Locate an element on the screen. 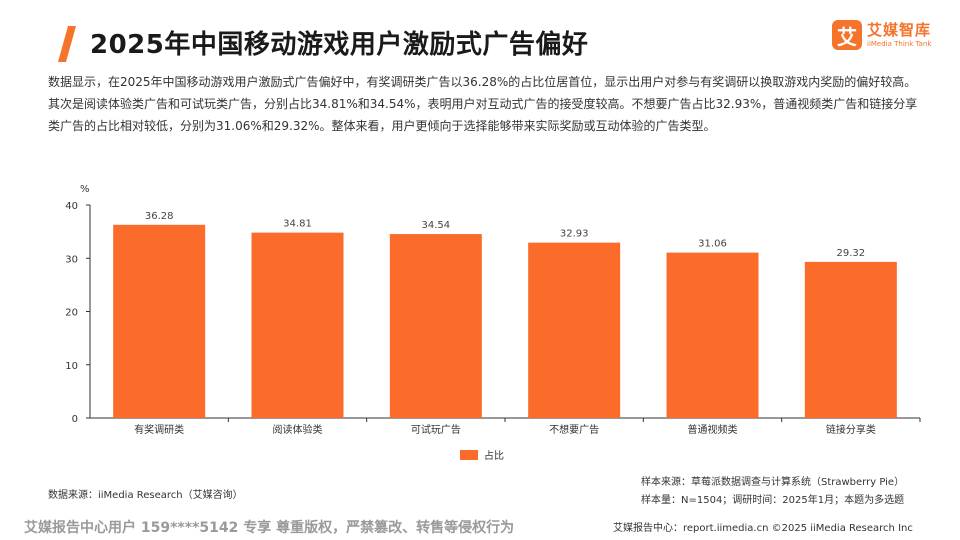  brand-logo: 艾 艾媒智库 iiMedia Think Tank is located at coordinates (881, 35).